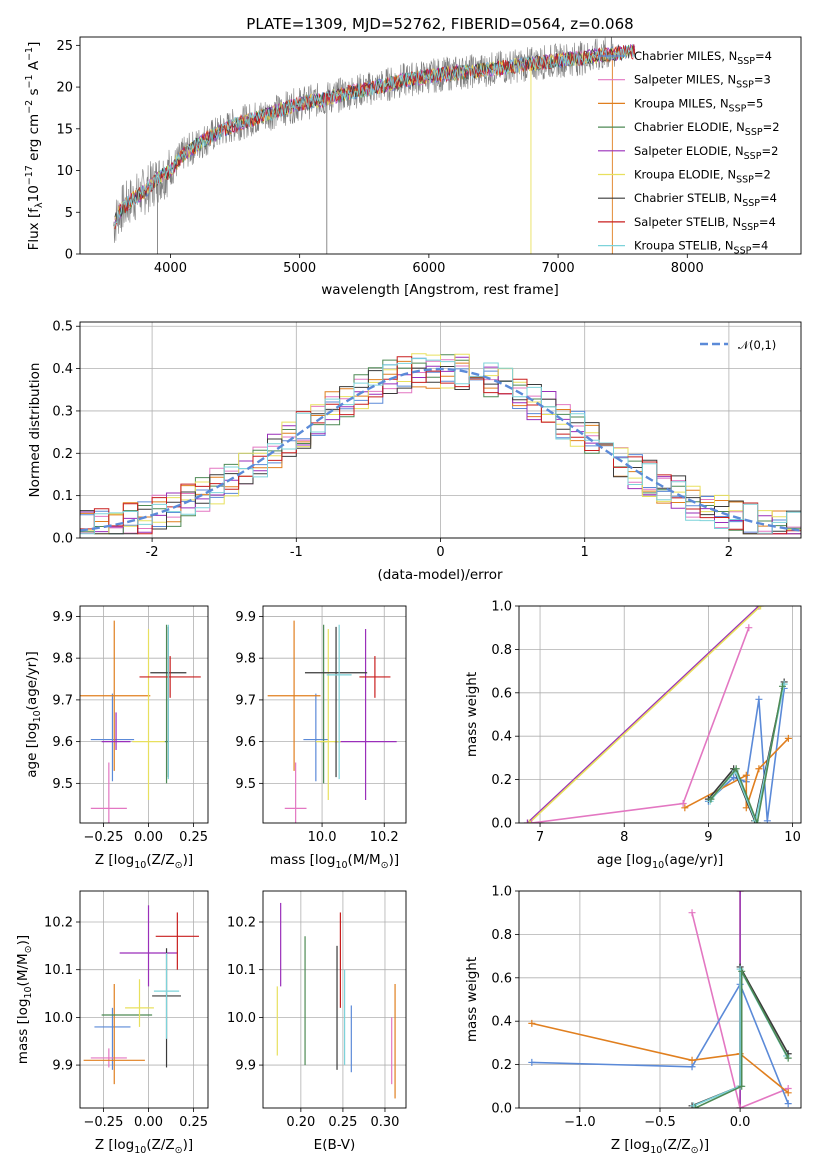 The width and height of the screenshot is (819, 1170). I want to click on x-tick-label: -2, so click(152, 552).